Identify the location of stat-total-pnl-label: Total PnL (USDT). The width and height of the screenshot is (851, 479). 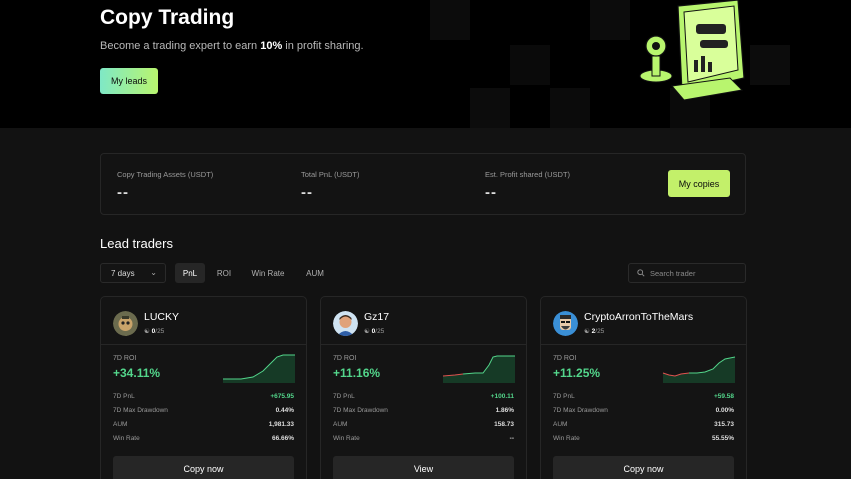
(330, 174).